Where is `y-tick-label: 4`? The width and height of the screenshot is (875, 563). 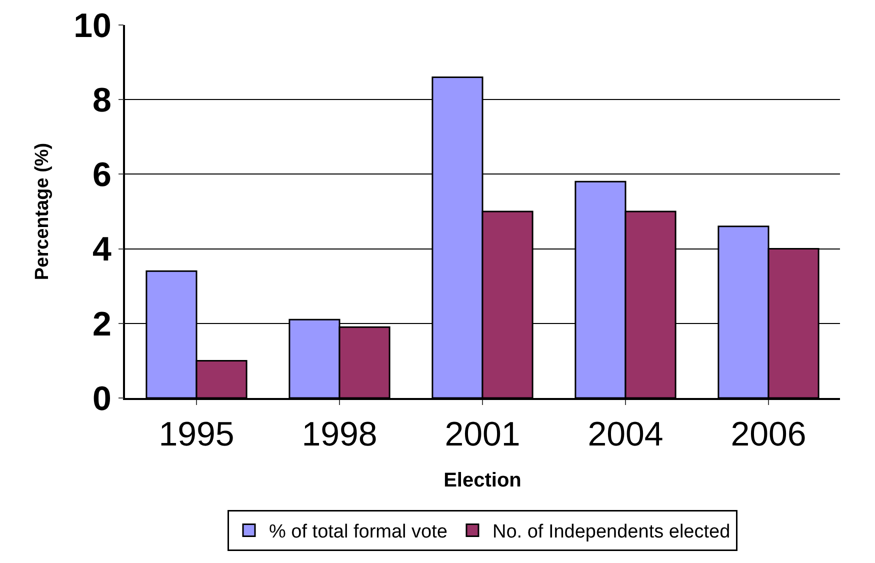
y-tick-label: 4 is located at coordinates (102, 249).